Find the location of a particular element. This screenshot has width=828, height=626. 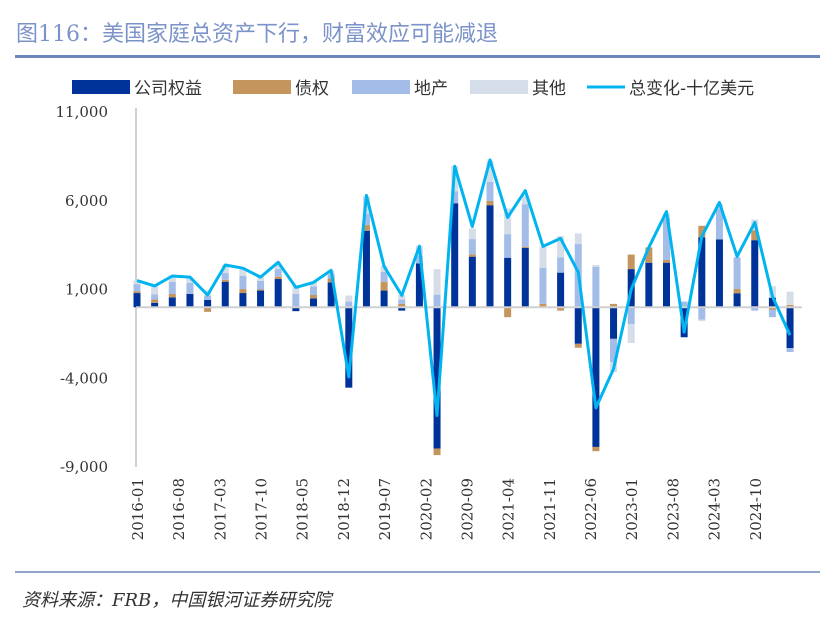

legend-item-equity: 公司权益 is located at coordinates (137, 89).